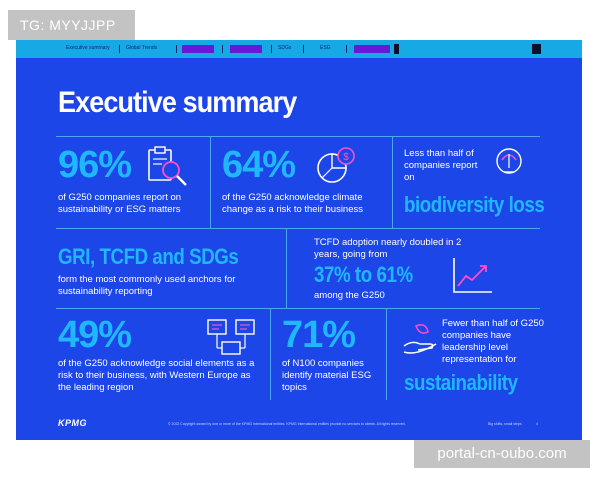 The width and height of the screenshot is (600, 480). I want to click on hand-leaf-icon, so click(420, 339).